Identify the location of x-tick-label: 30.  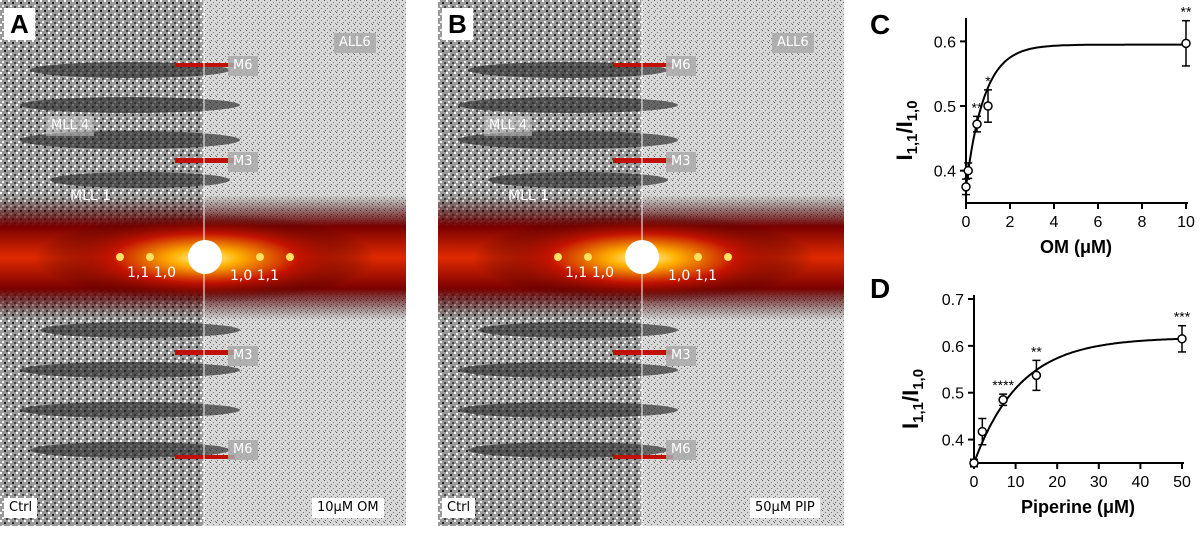
(1099, 482).